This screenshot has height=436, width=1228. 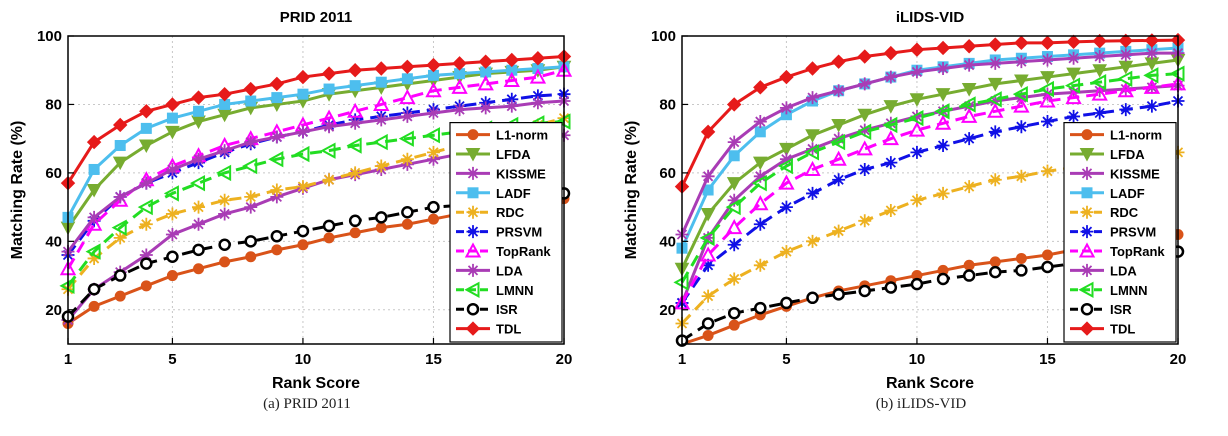 What do you see at coordinates (631, 190) in the screenshot?
I see `ilids-vid-y-axis-label: Matching Rate (%)` at bounding box center [631, 190].